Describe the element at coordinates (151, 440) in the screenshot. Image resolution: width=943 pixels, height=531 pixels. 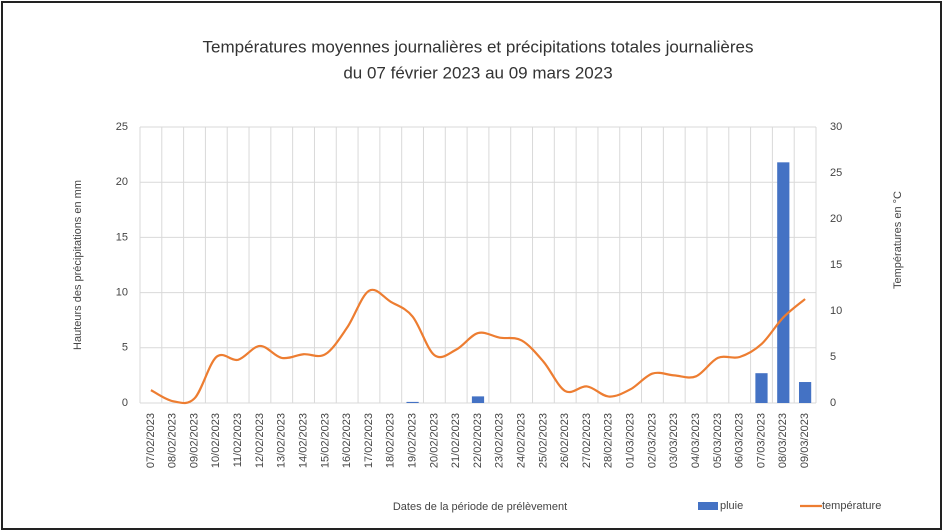
I see `x-tick-label: 07/02/2023` at that location.